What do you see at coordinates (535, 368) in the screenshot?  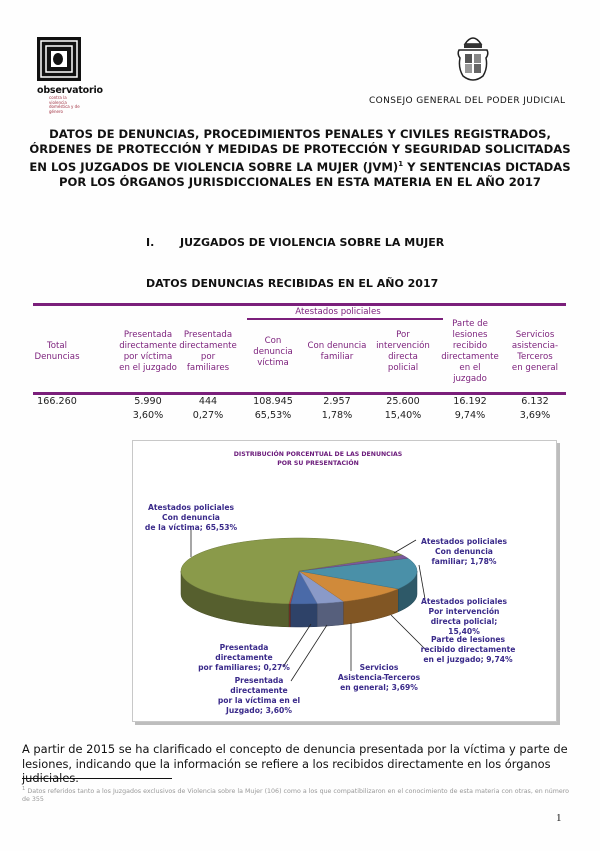 I see `column-header-line: en general` at bounding box center [535, 368].